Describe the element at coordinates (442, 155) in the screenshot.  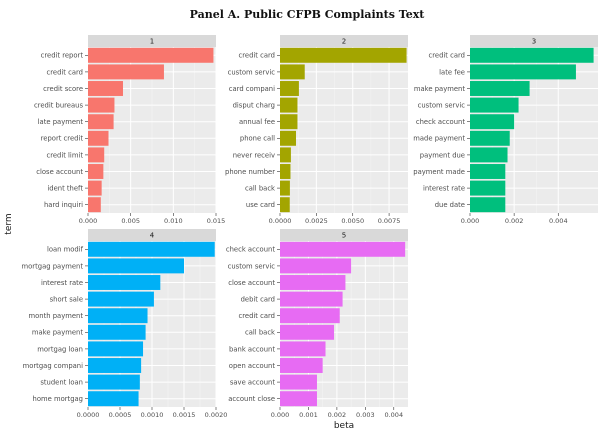
I see `term-label: payment due` at that location.